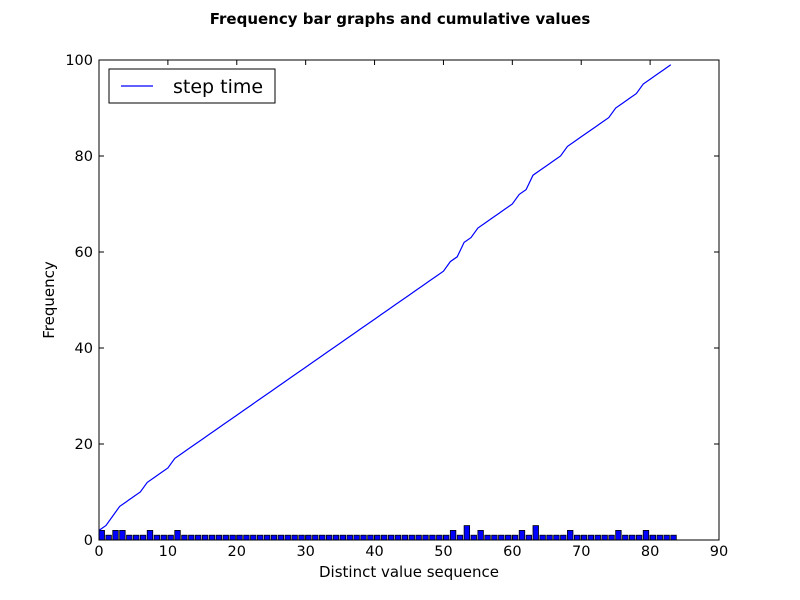  I want to click on y-tick-label: 100, so click(79, 61).